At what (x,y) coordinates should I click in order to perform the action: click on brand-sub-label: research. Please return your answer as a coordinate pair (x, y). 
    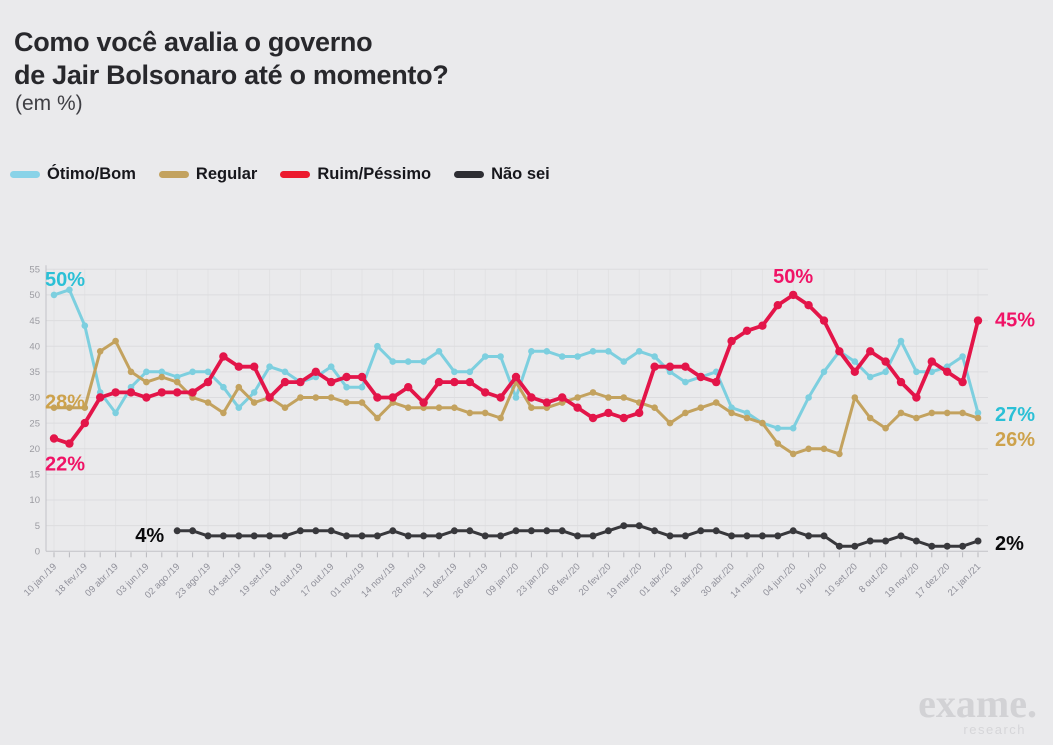
    Looking at the image, I should click on (994, 729).